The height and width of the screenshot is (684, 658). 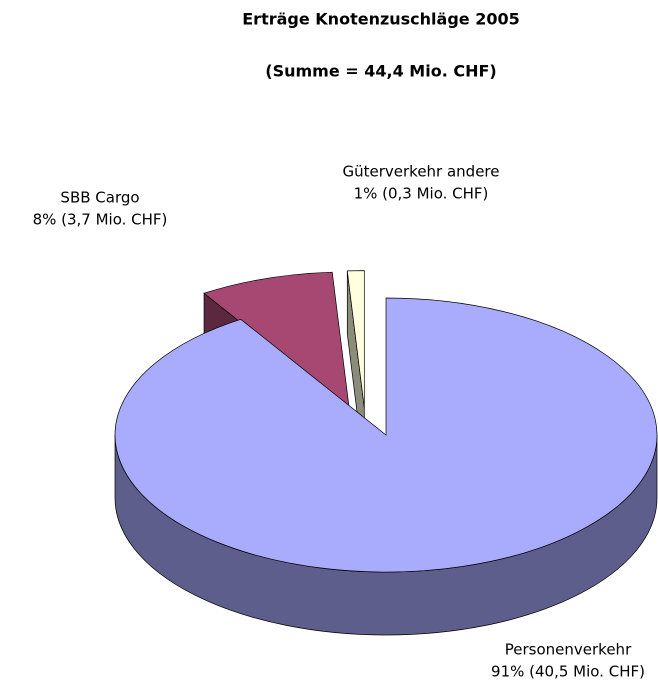 I want to click on chart-title: Erträge Knotenzuschläge 2005, so click(x=381, y=19).